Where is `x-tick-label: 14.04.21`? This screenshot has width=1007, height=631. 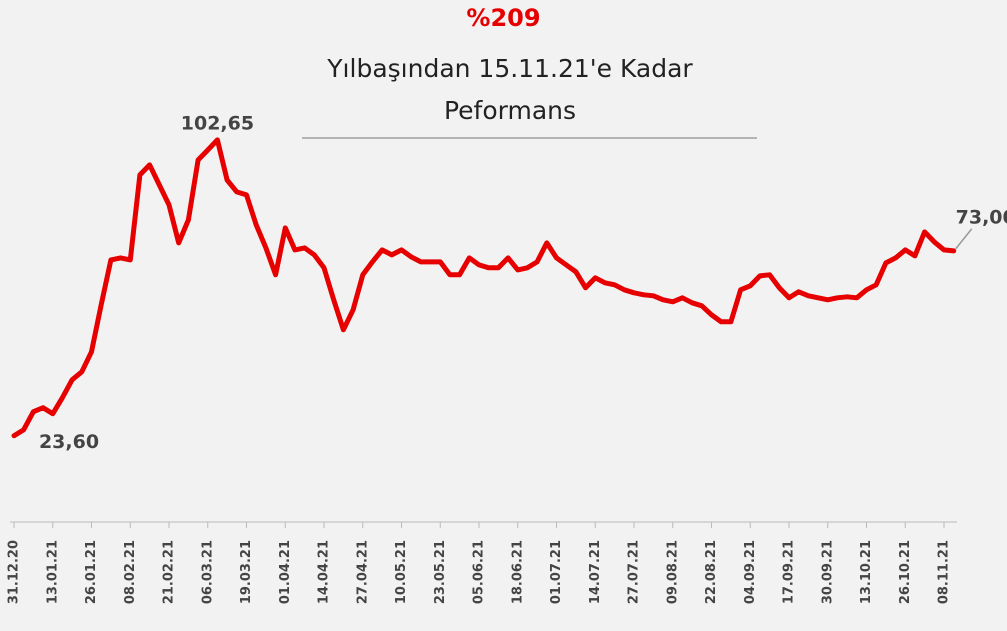 x-tick-label: 14.04.21 is located at coordinates (324, 572).